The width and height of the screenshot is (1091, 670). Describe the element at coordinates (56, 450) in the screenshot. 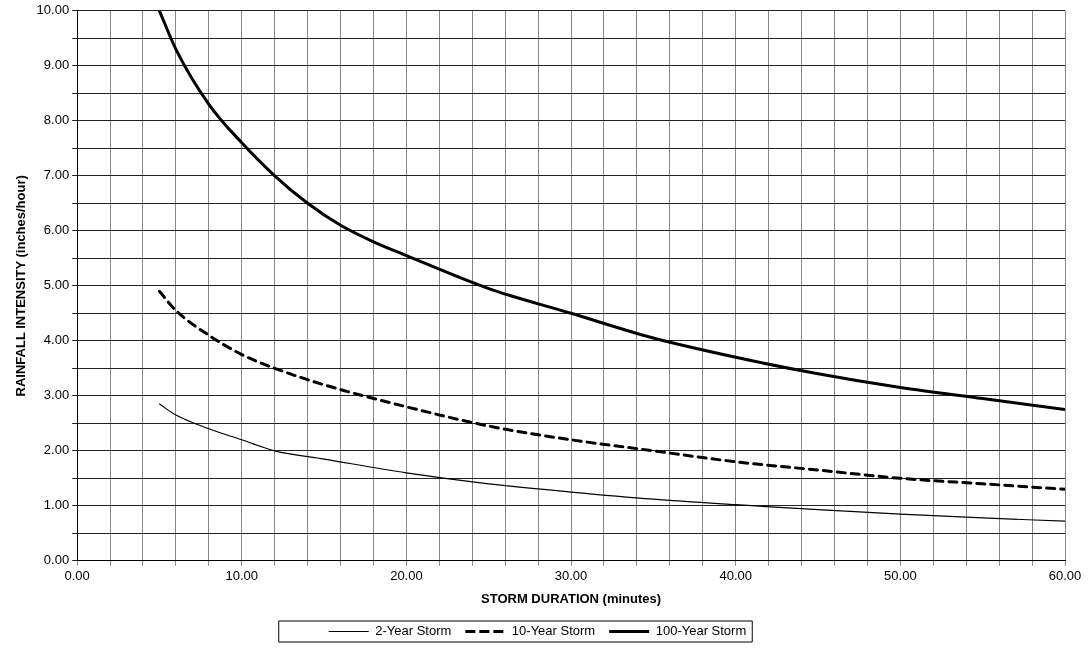

I see `y-tick-label: 2.00` at that location.